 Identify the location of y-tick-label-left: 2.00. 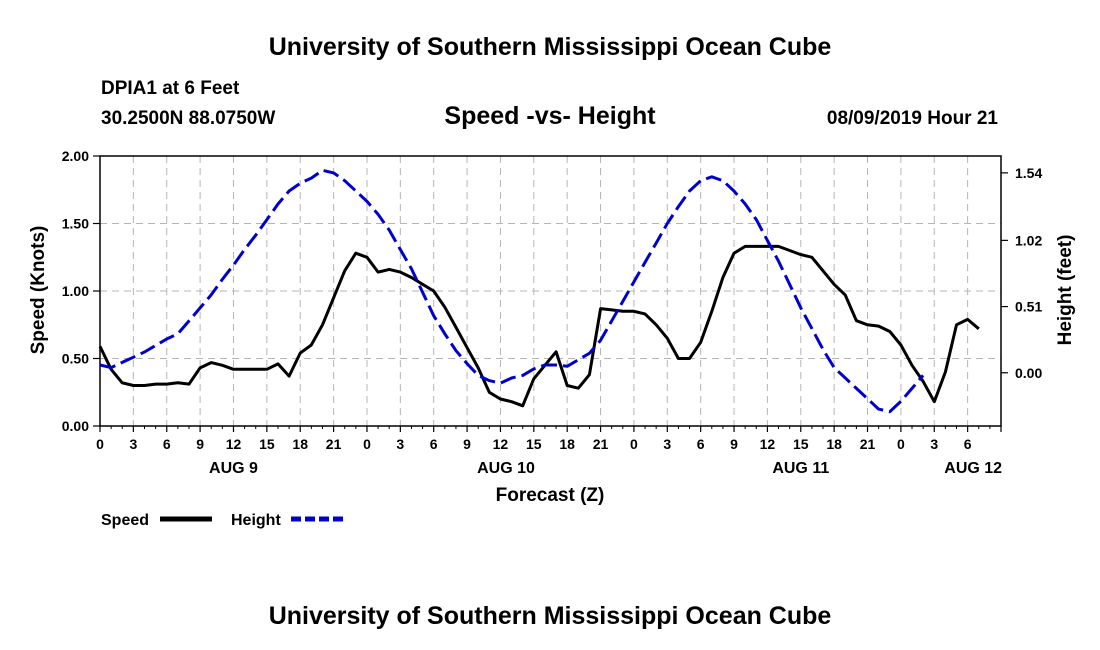
(75, 156).